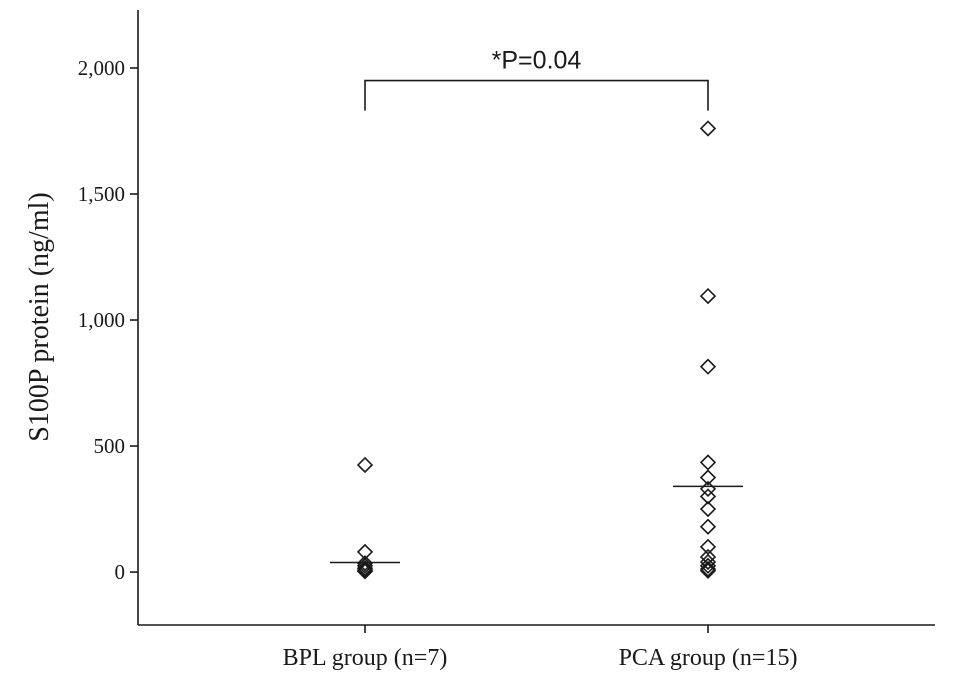  Describe the element at coordinates (708, 658) in the screenshot. I see `x-tick-label: PCA group (n=15)` at that location.